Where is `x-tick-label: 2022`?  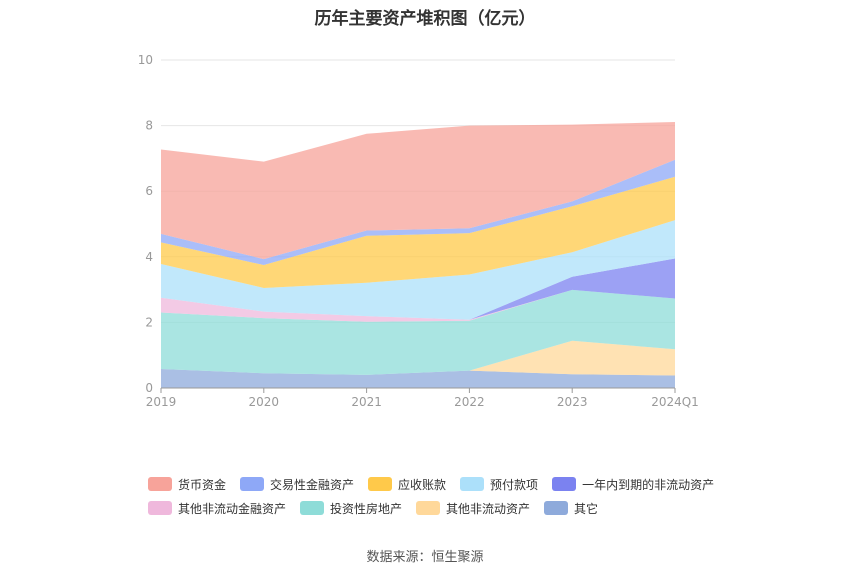 x-tick-label: 2022 is located at coordinates (469, 402).